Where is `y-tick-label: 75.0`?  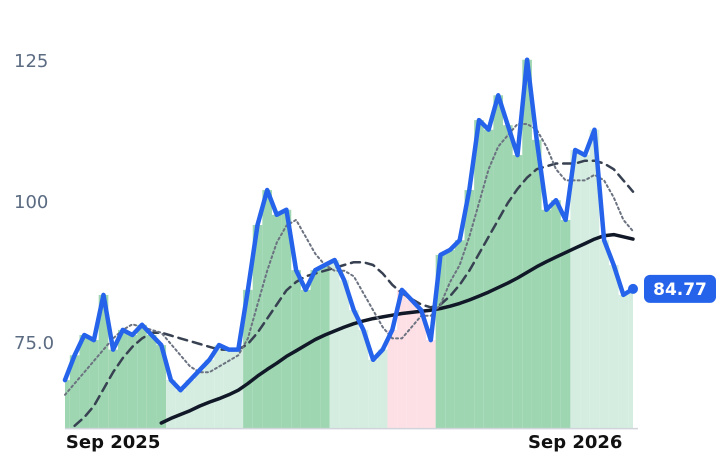
y-tick-label: 75.0 is located at coordinates (34, 343).